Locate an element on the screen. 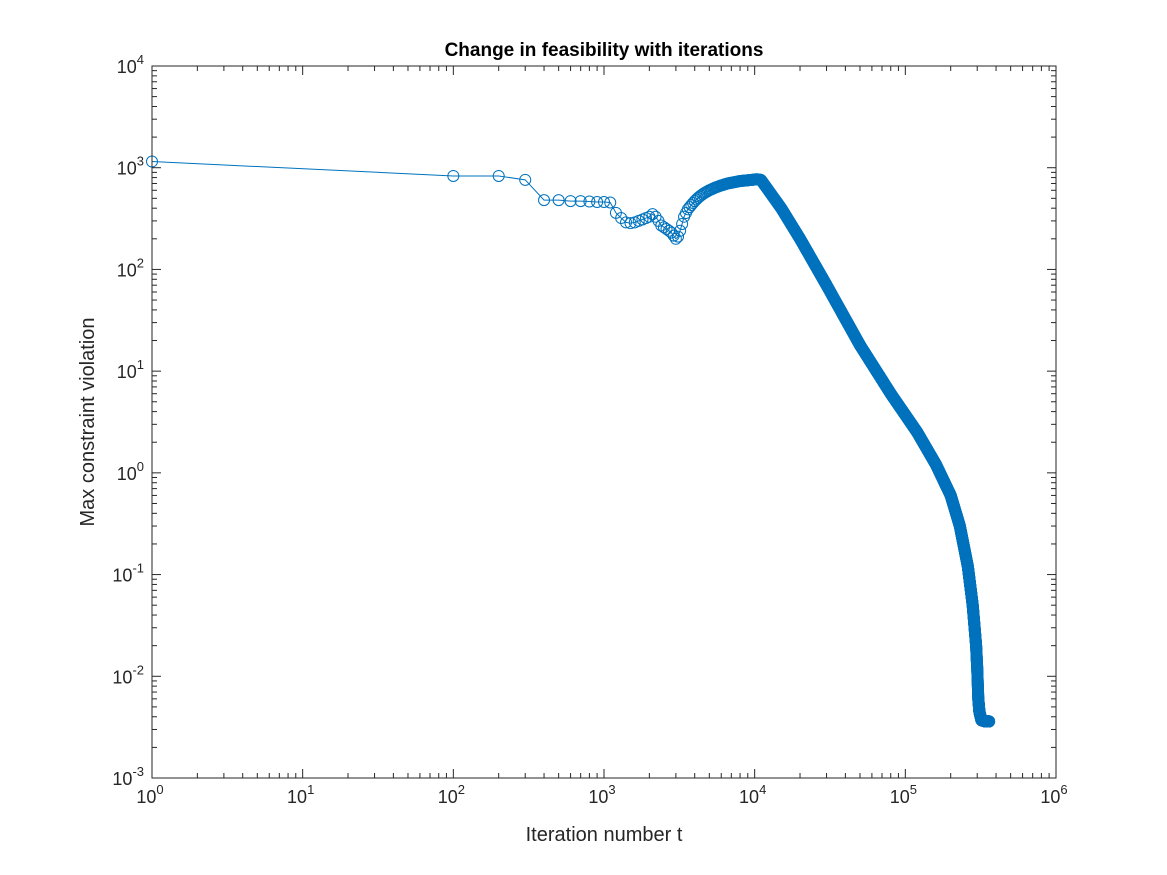 Image resolution: width=1167 pixels, height=875 pixels. y-tick-label: 10⁻¹ is located at coordinates (128, 573).